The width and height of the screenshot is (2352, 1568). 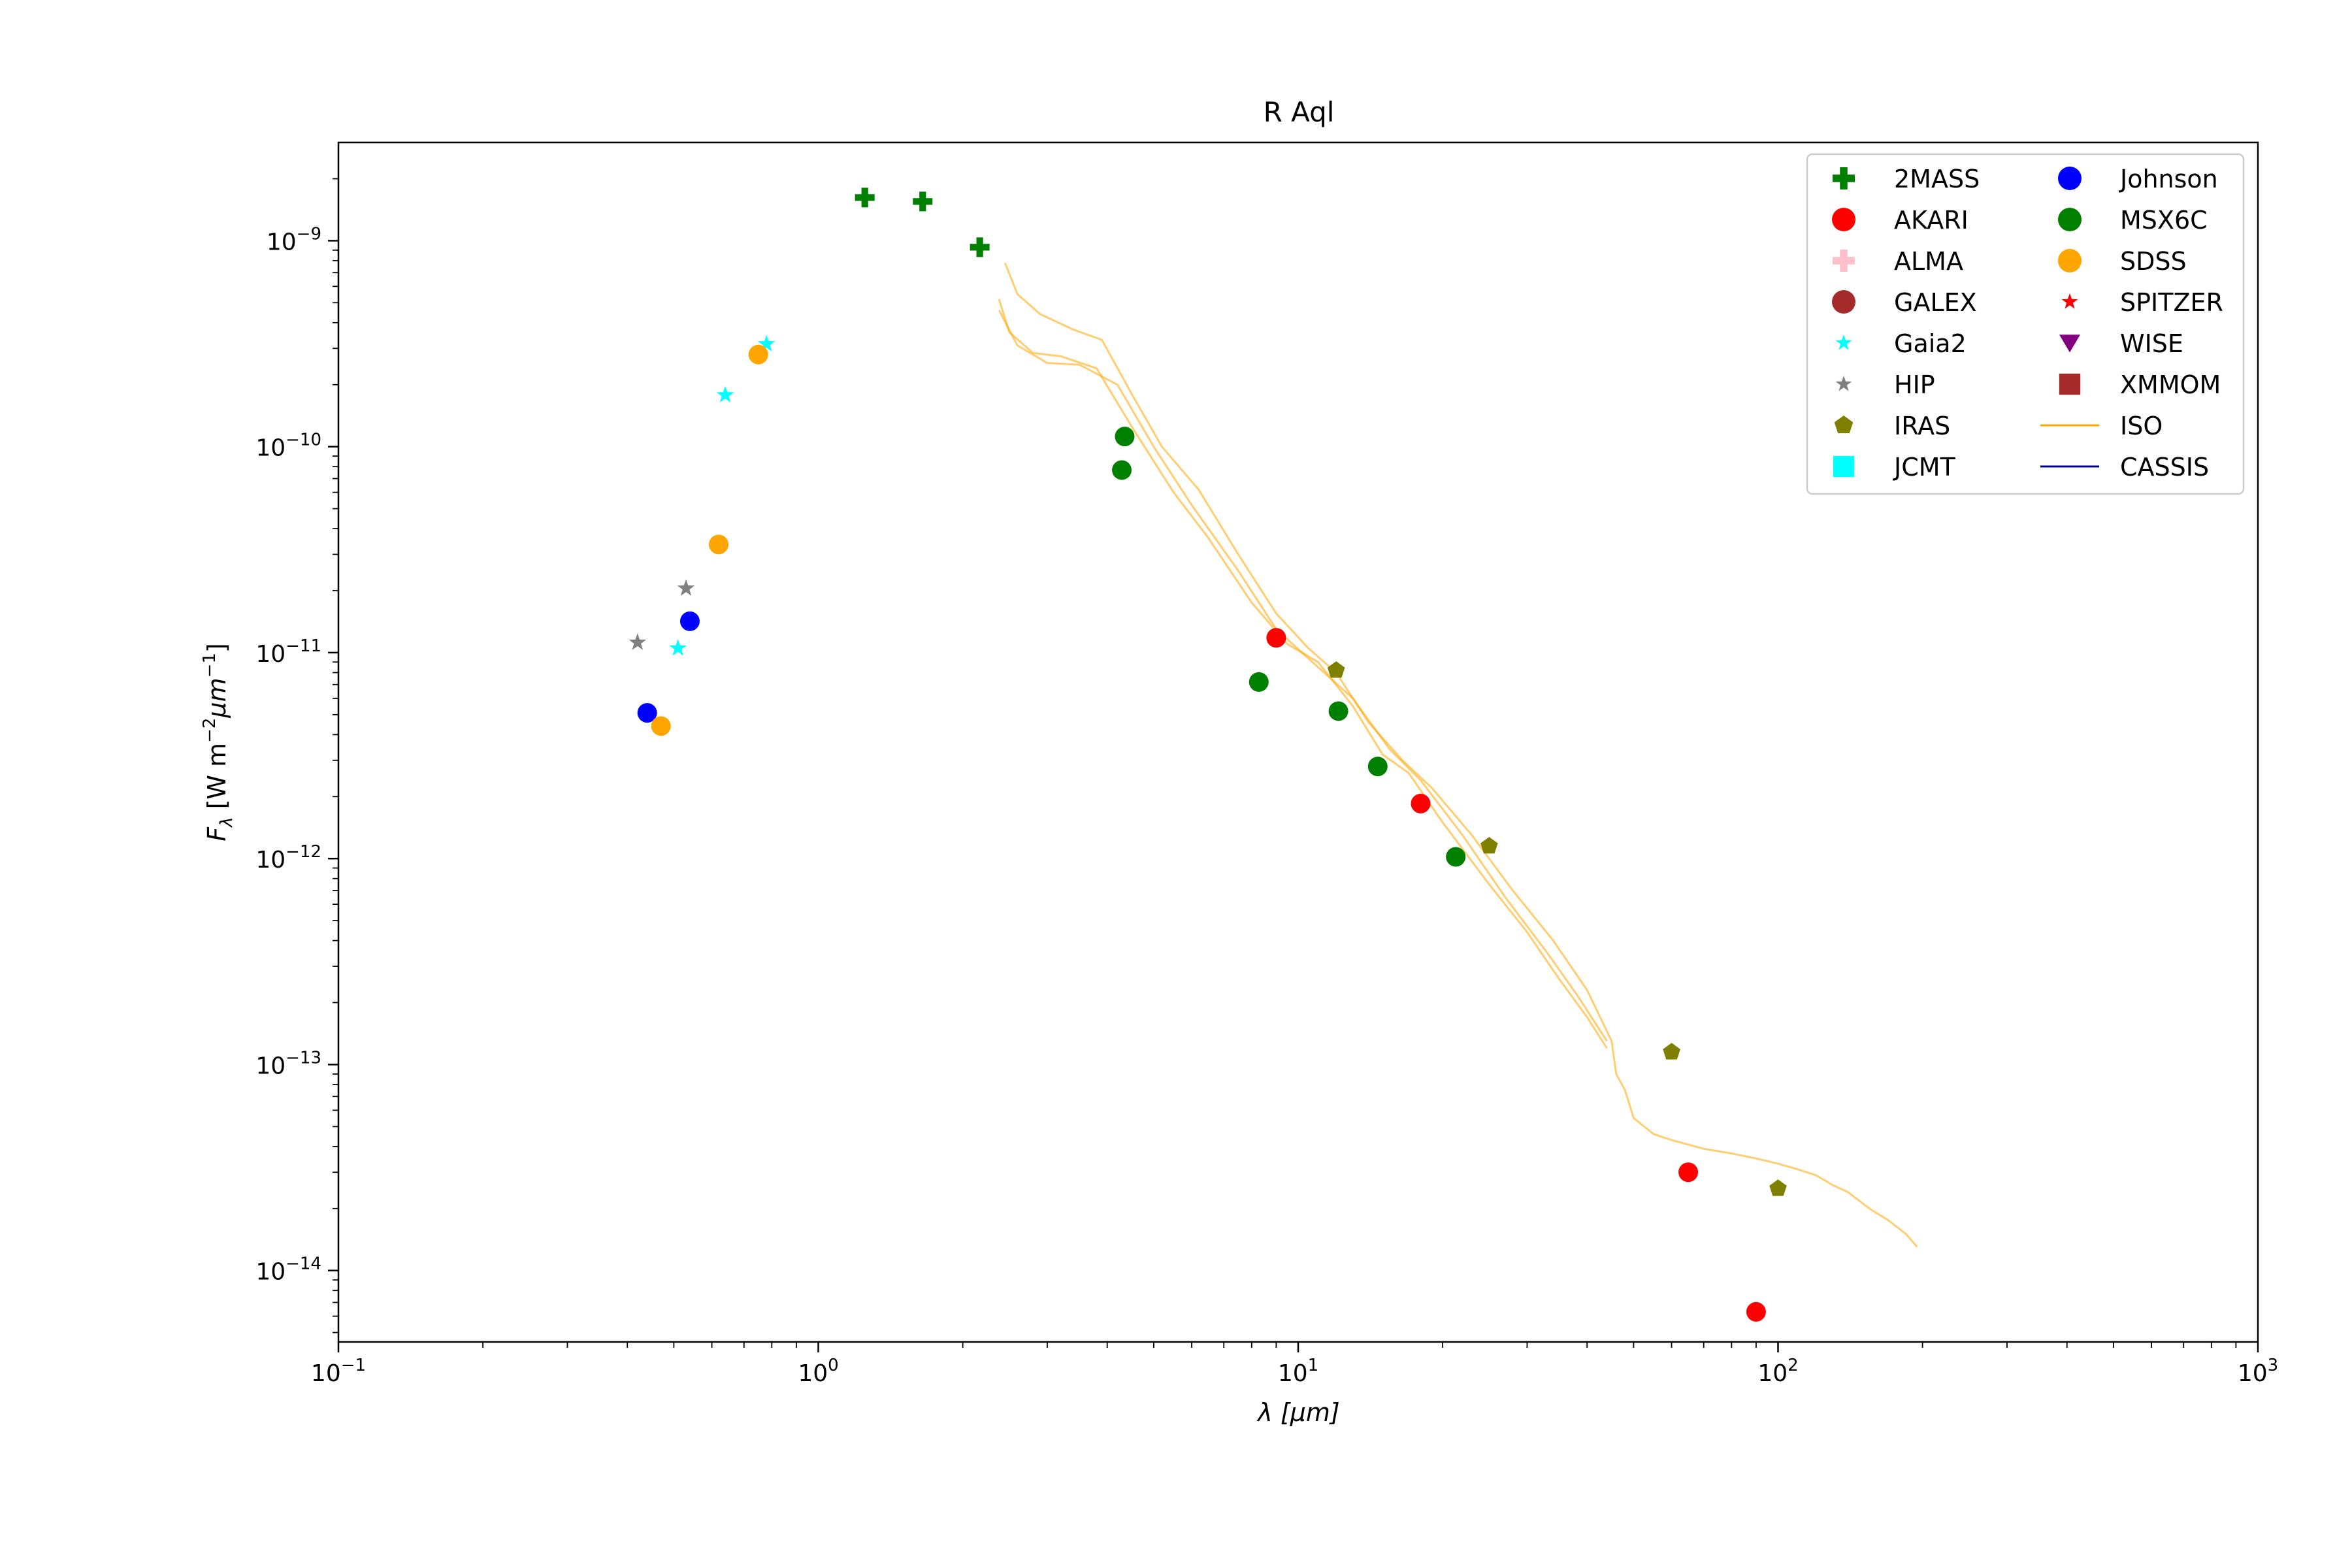 I want to click on legend-marker-hip, so click(x=1843, y=383).